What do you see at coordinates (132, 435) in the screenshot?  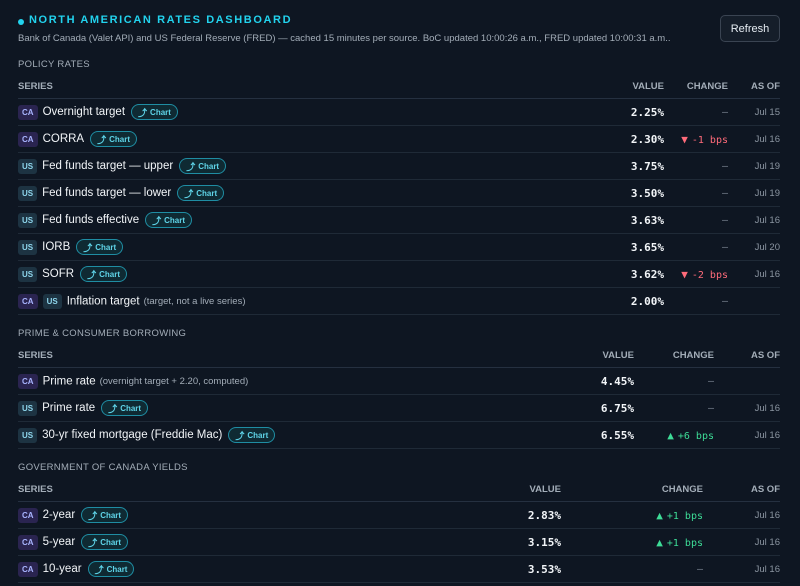 I see `series-name: 30-yr fixed mortgage (Freddie Mac)` at bounding box center [132, 435].